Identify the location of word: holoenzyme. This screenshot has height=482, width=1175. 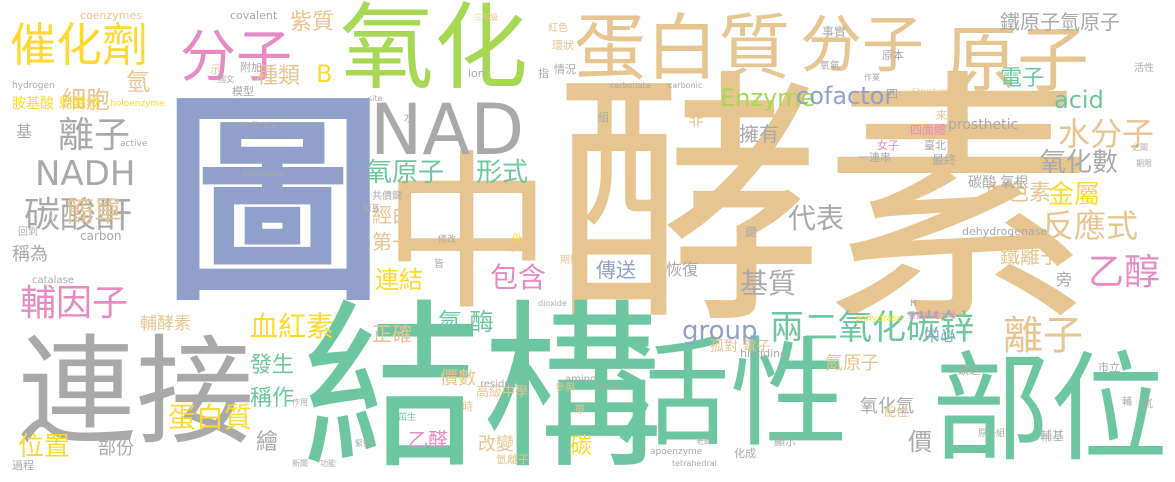
(137, 104).